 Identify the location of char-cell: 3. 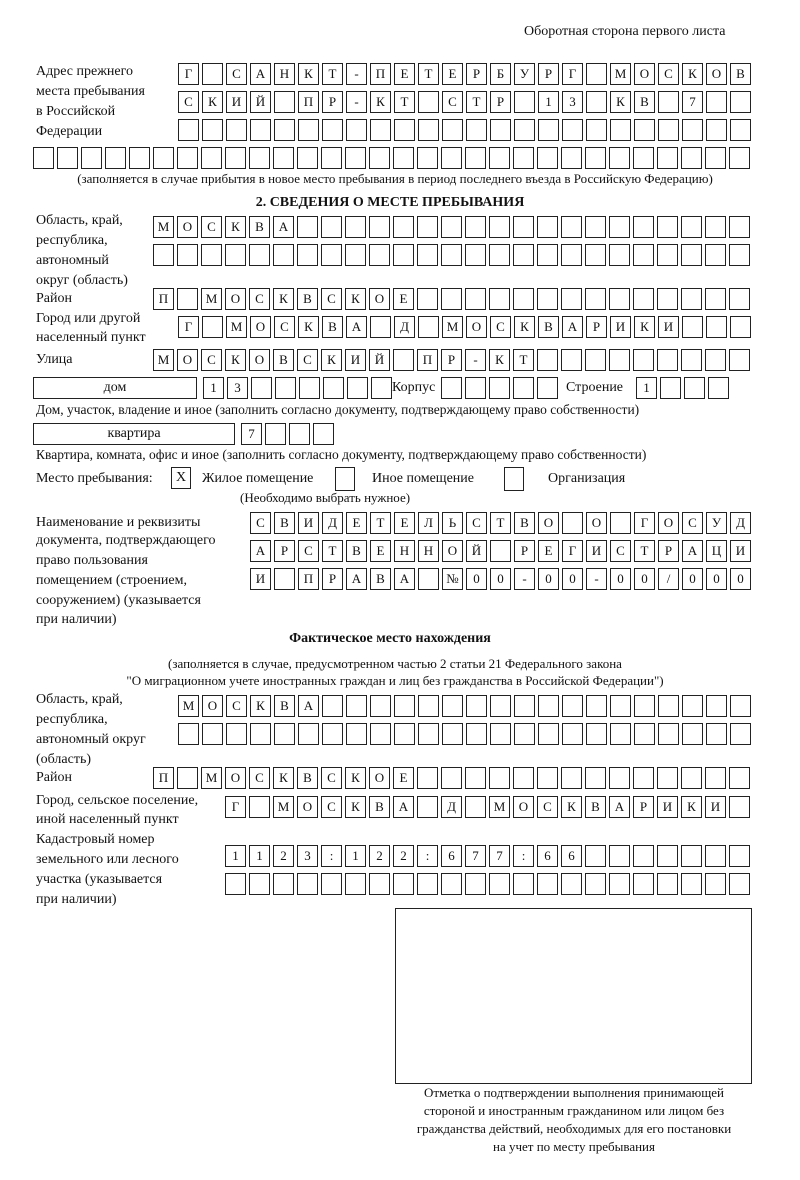
(237, 388).